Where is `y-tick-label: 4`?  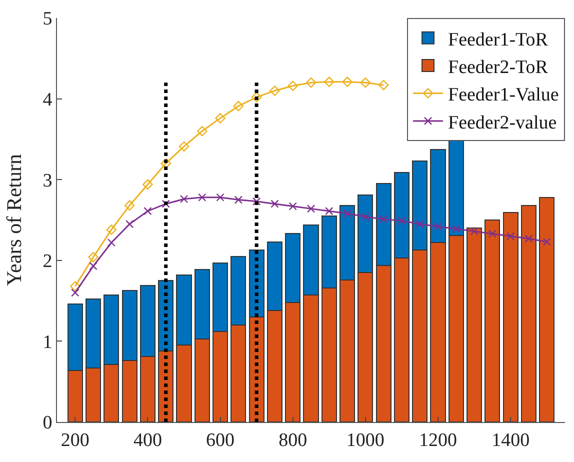 y-tick-label: 4 is located at coordinates (47, 99).